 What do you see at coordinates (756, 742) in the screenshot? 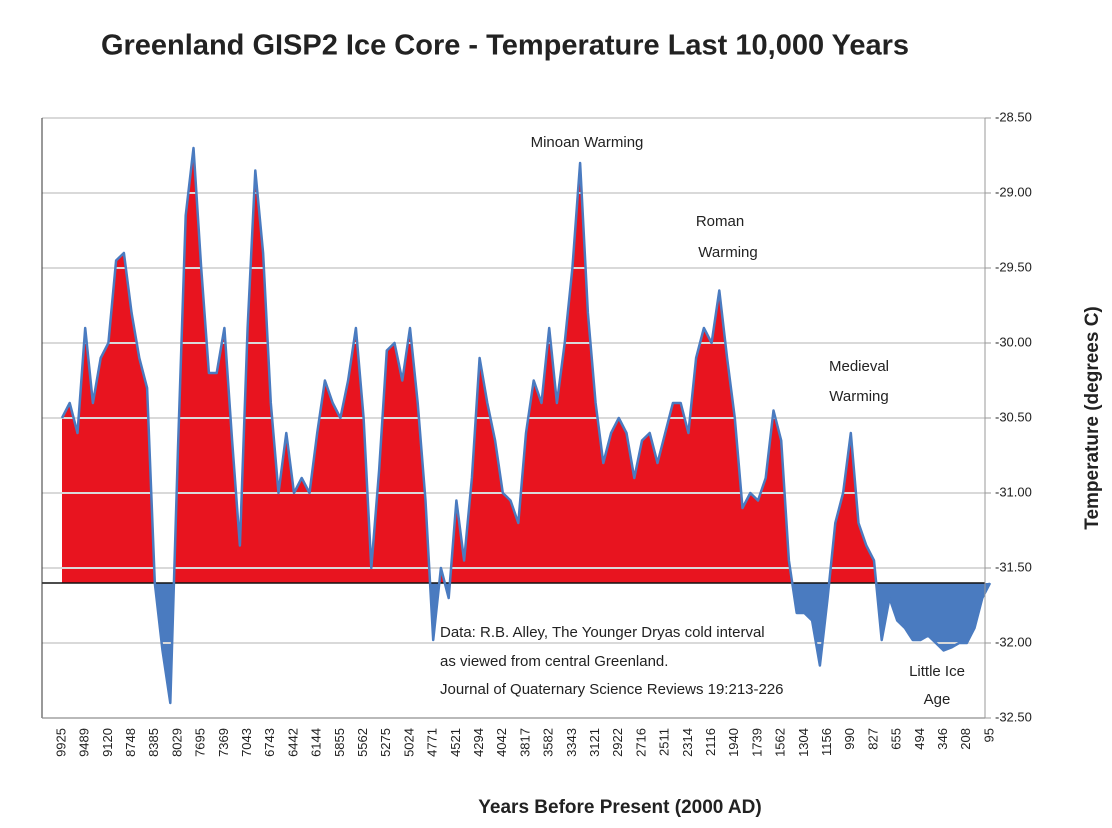
I see `x-tick-label: 1739` at bounding box center [756, 742].